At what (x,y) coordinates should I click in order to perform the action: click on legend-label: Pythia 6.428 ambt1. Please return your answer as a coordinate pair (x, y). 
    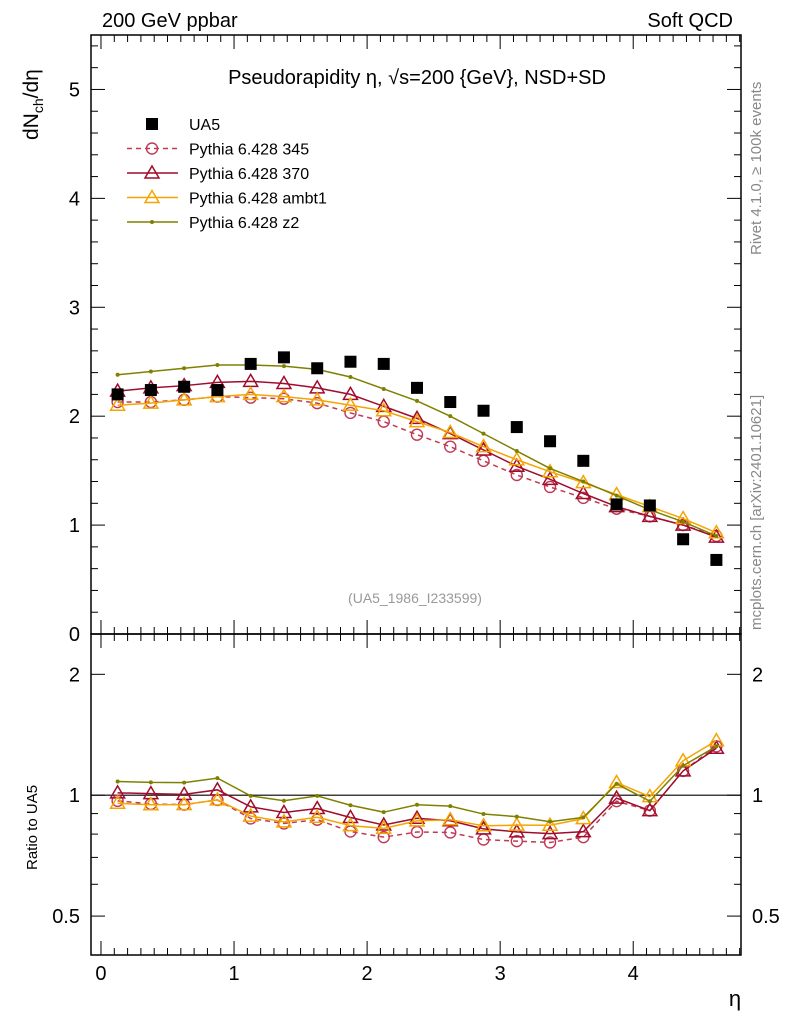
    Looking at the image, I should click on (258, 199).